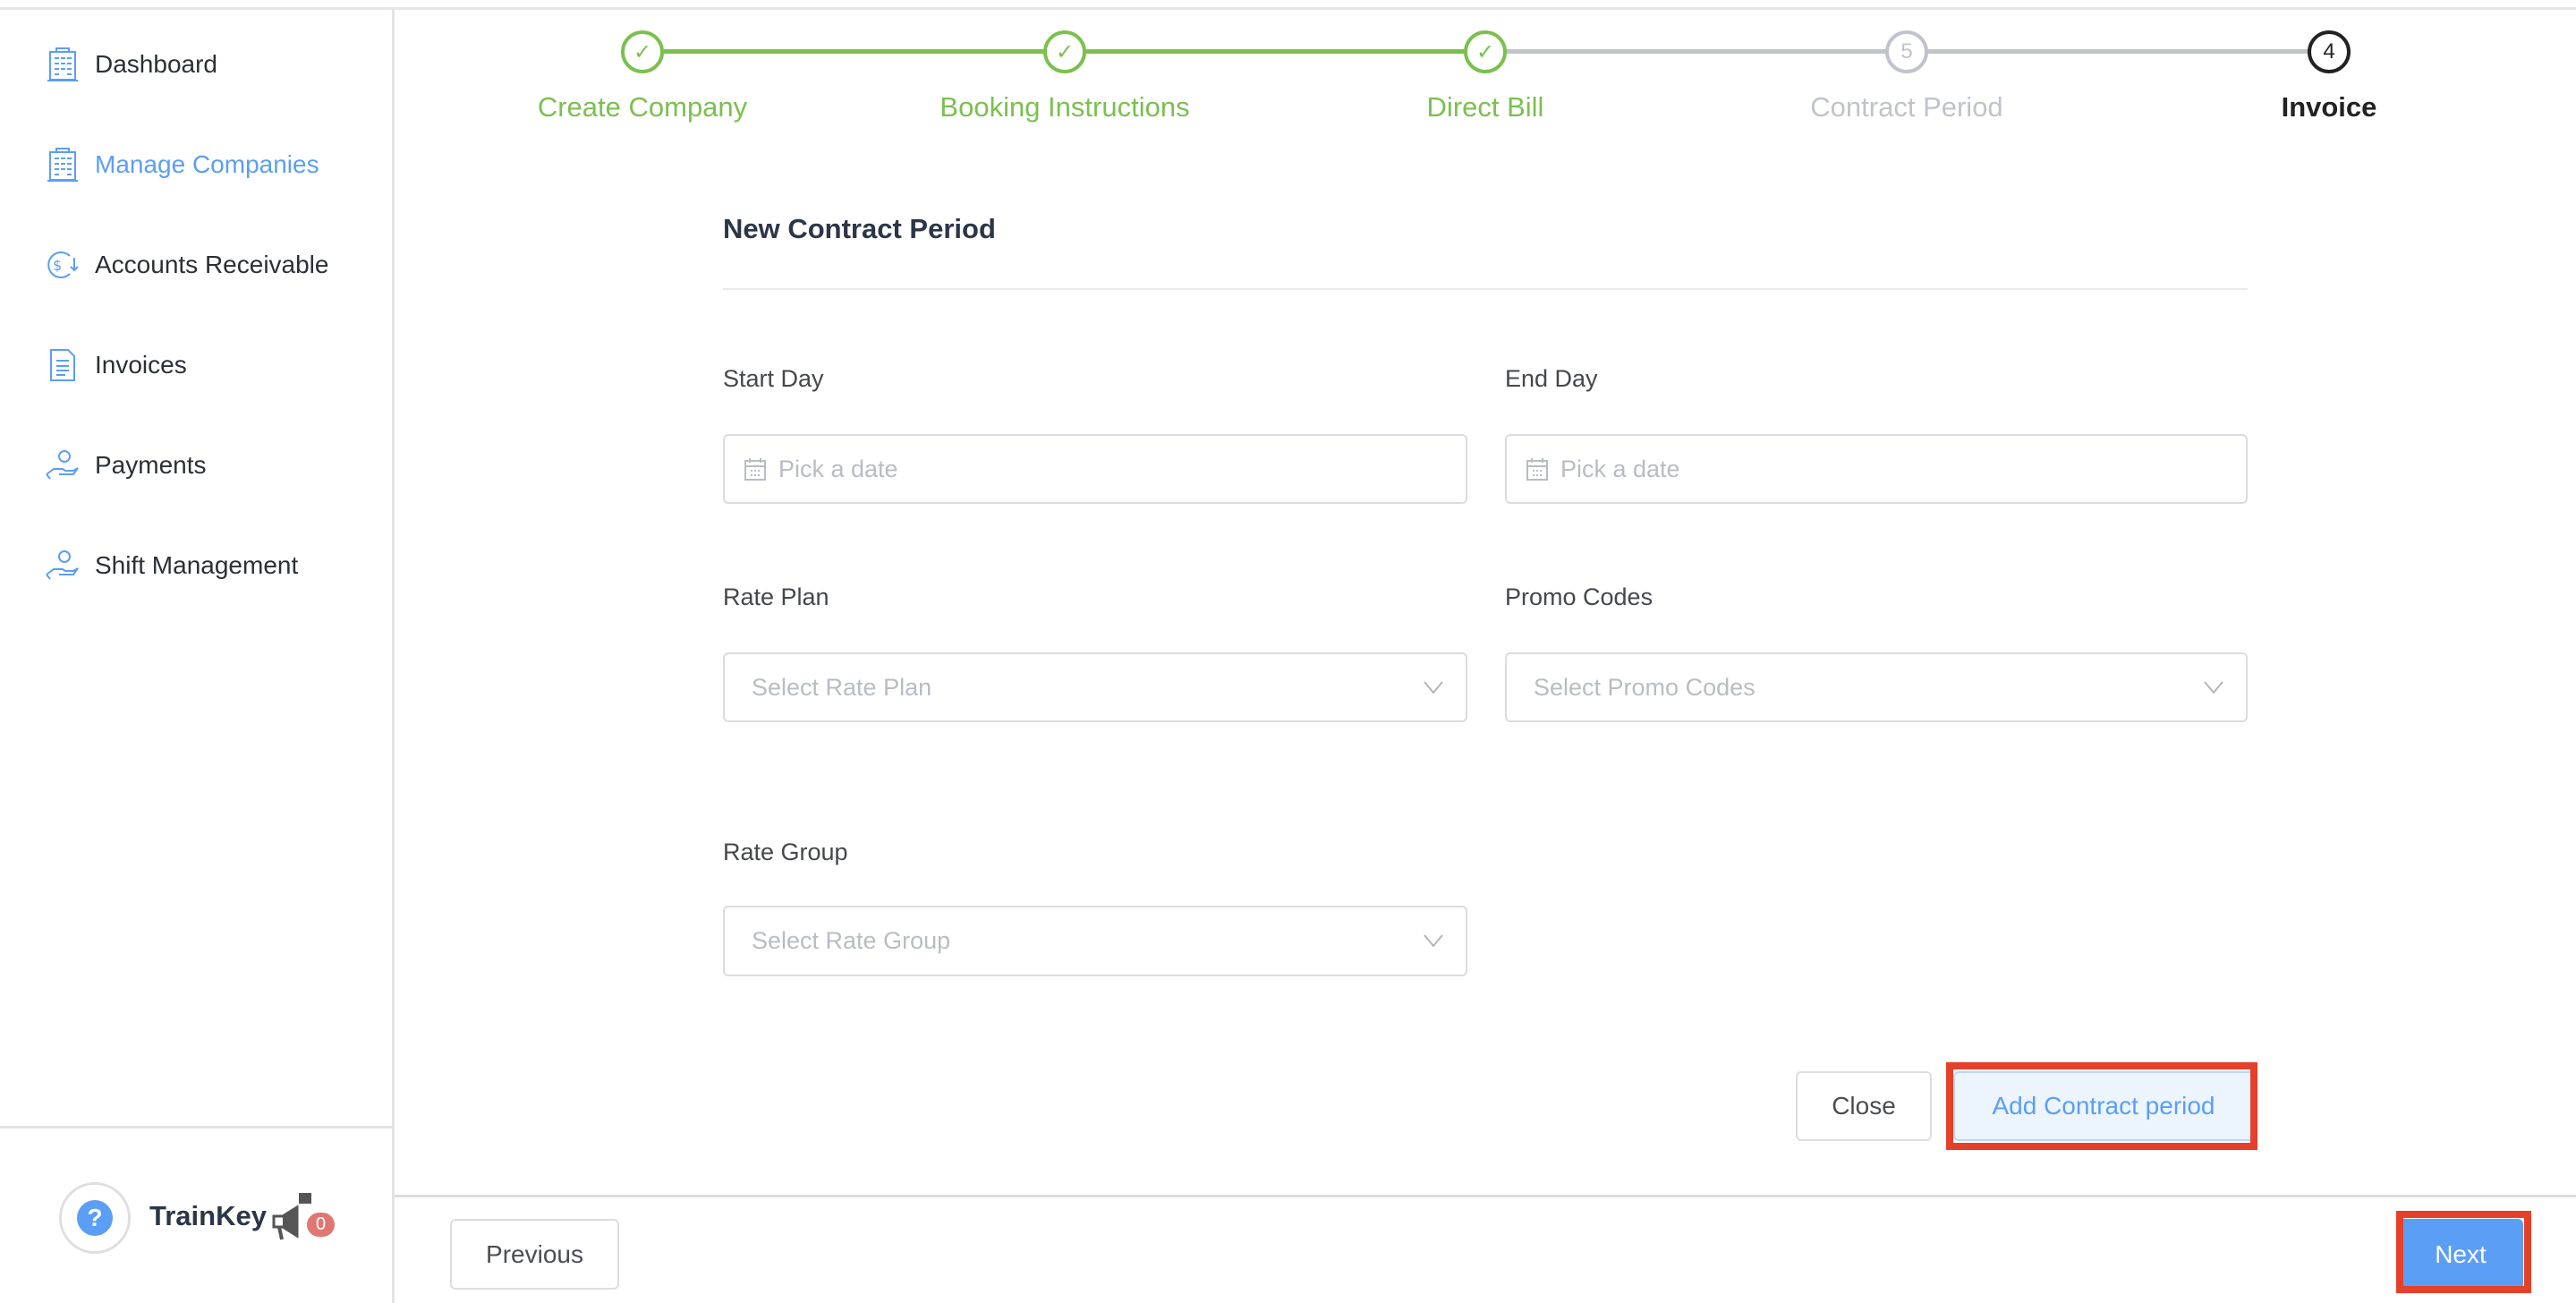 This screenshot has width=2576, height=1303. I want to click on sidebar-footer: ? TrainKey 0, so click(197, 1214).